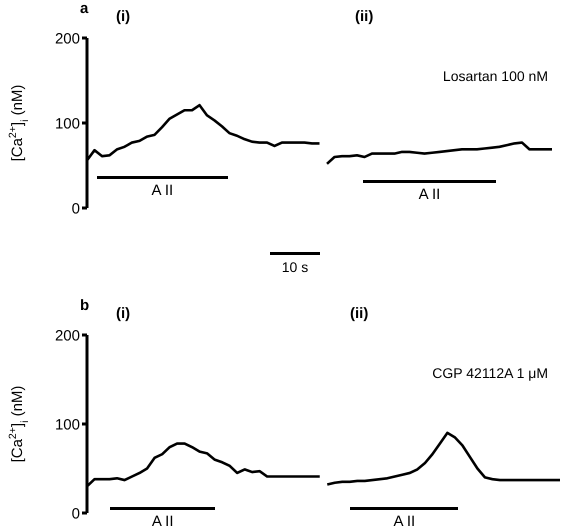 The image size is (562, 530). Describe the element at coordinates (84, 8) in the screenshot. I see `text: a` at that location.